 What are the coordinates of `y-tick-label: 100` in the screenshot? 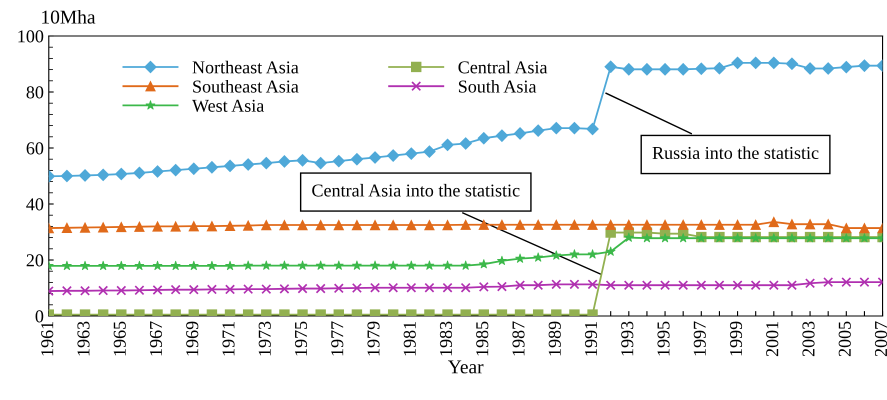 It's located at (31, 36).